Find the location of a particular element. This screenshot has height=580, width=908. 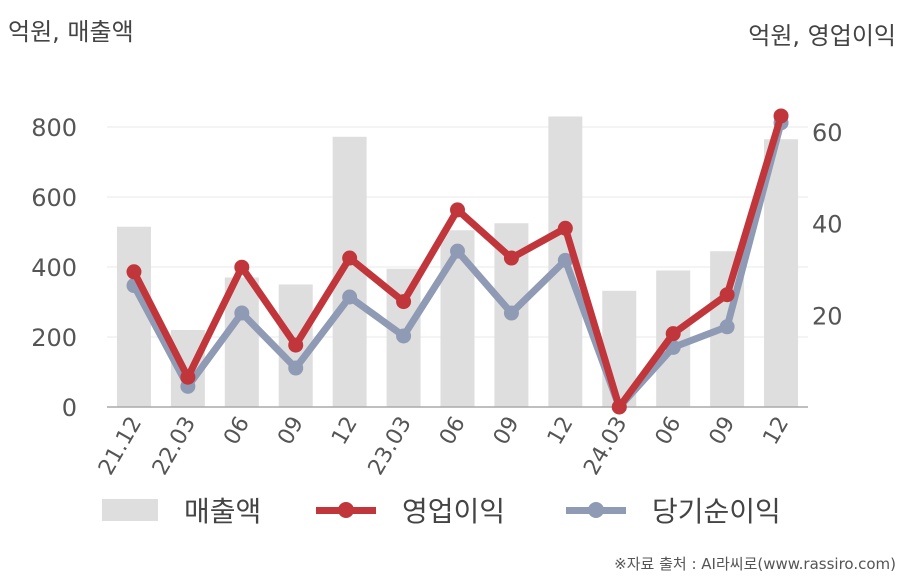

legend-item-sales: 매출액 is located at coordinates (181, 510).